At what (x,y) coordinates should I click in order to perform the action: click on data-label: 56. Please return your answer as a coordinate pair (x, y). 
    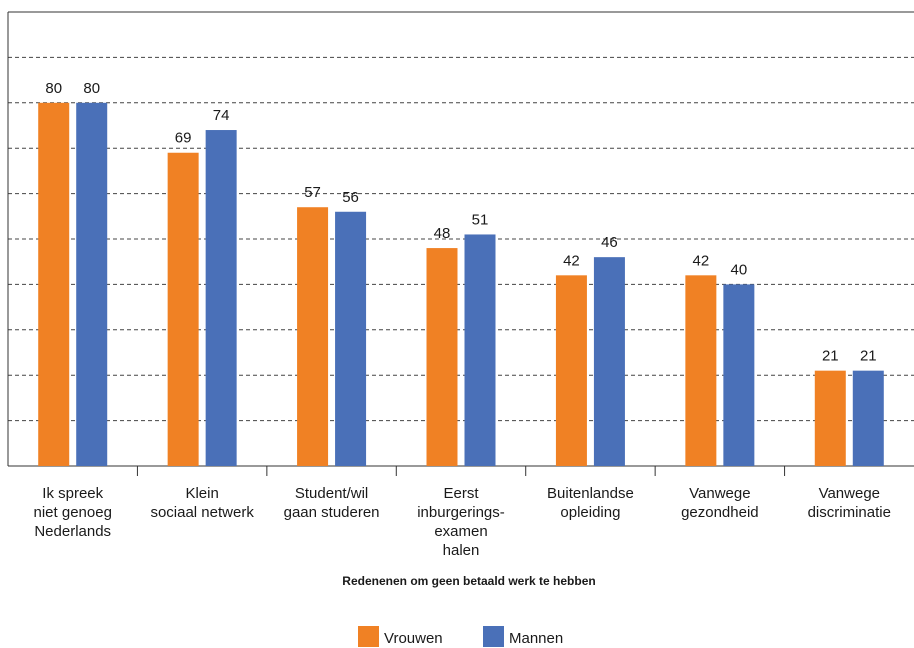
    Looking at the image, I should click on (350, 197).